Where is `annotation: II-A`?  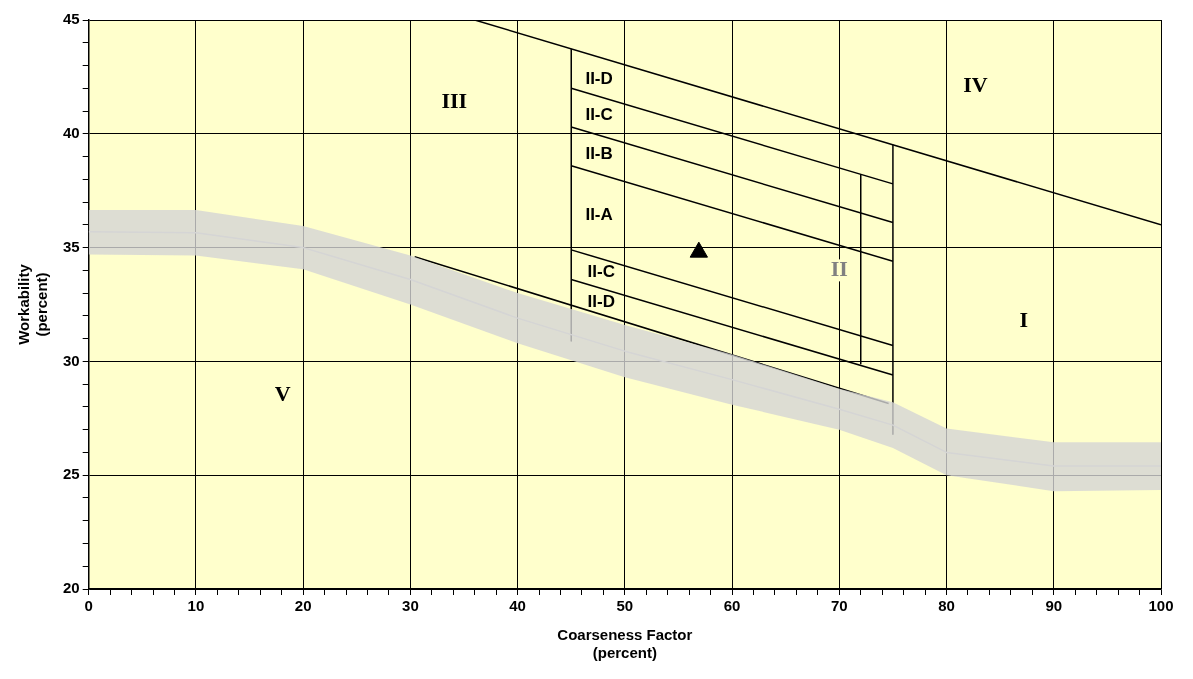
annotation: II-A is located at coordinates (599, 215).